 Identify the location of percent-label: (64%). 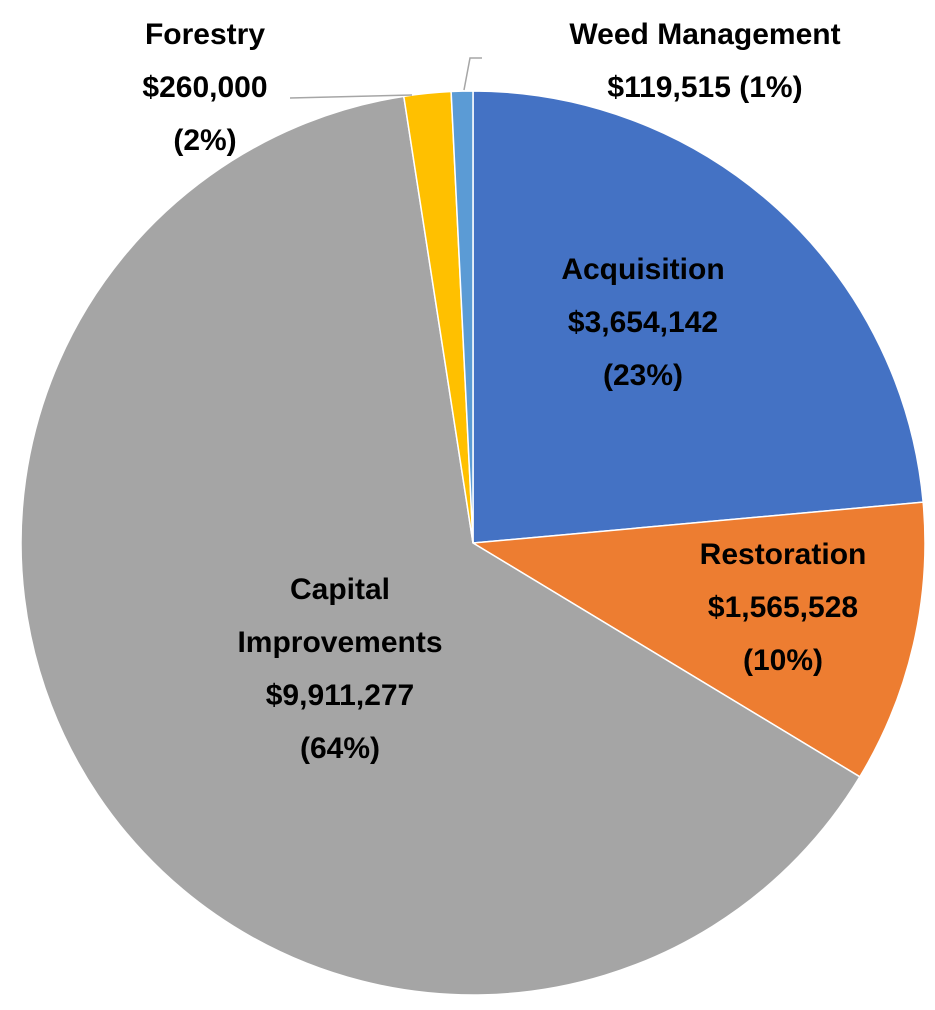
(340, 748).